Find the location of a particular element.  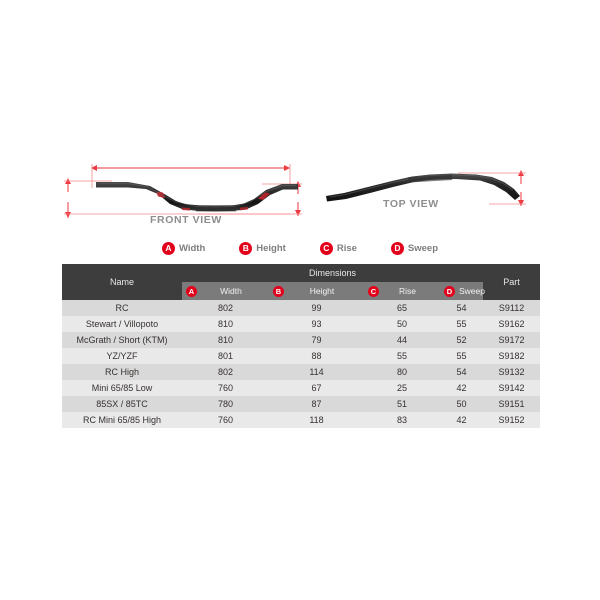

cell-model-name: McGrath / Short (KTM) is located at coordinates (122, 340).